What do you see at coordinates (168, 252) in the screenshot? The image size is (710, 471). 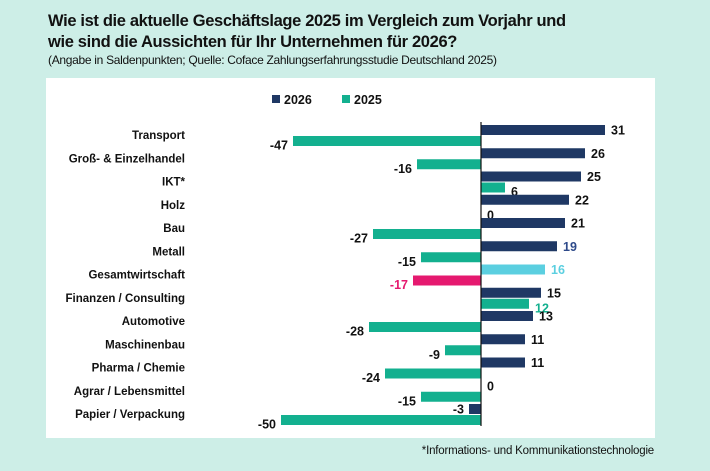 I see `category-label: Metall` at bounding box center [168, 252].